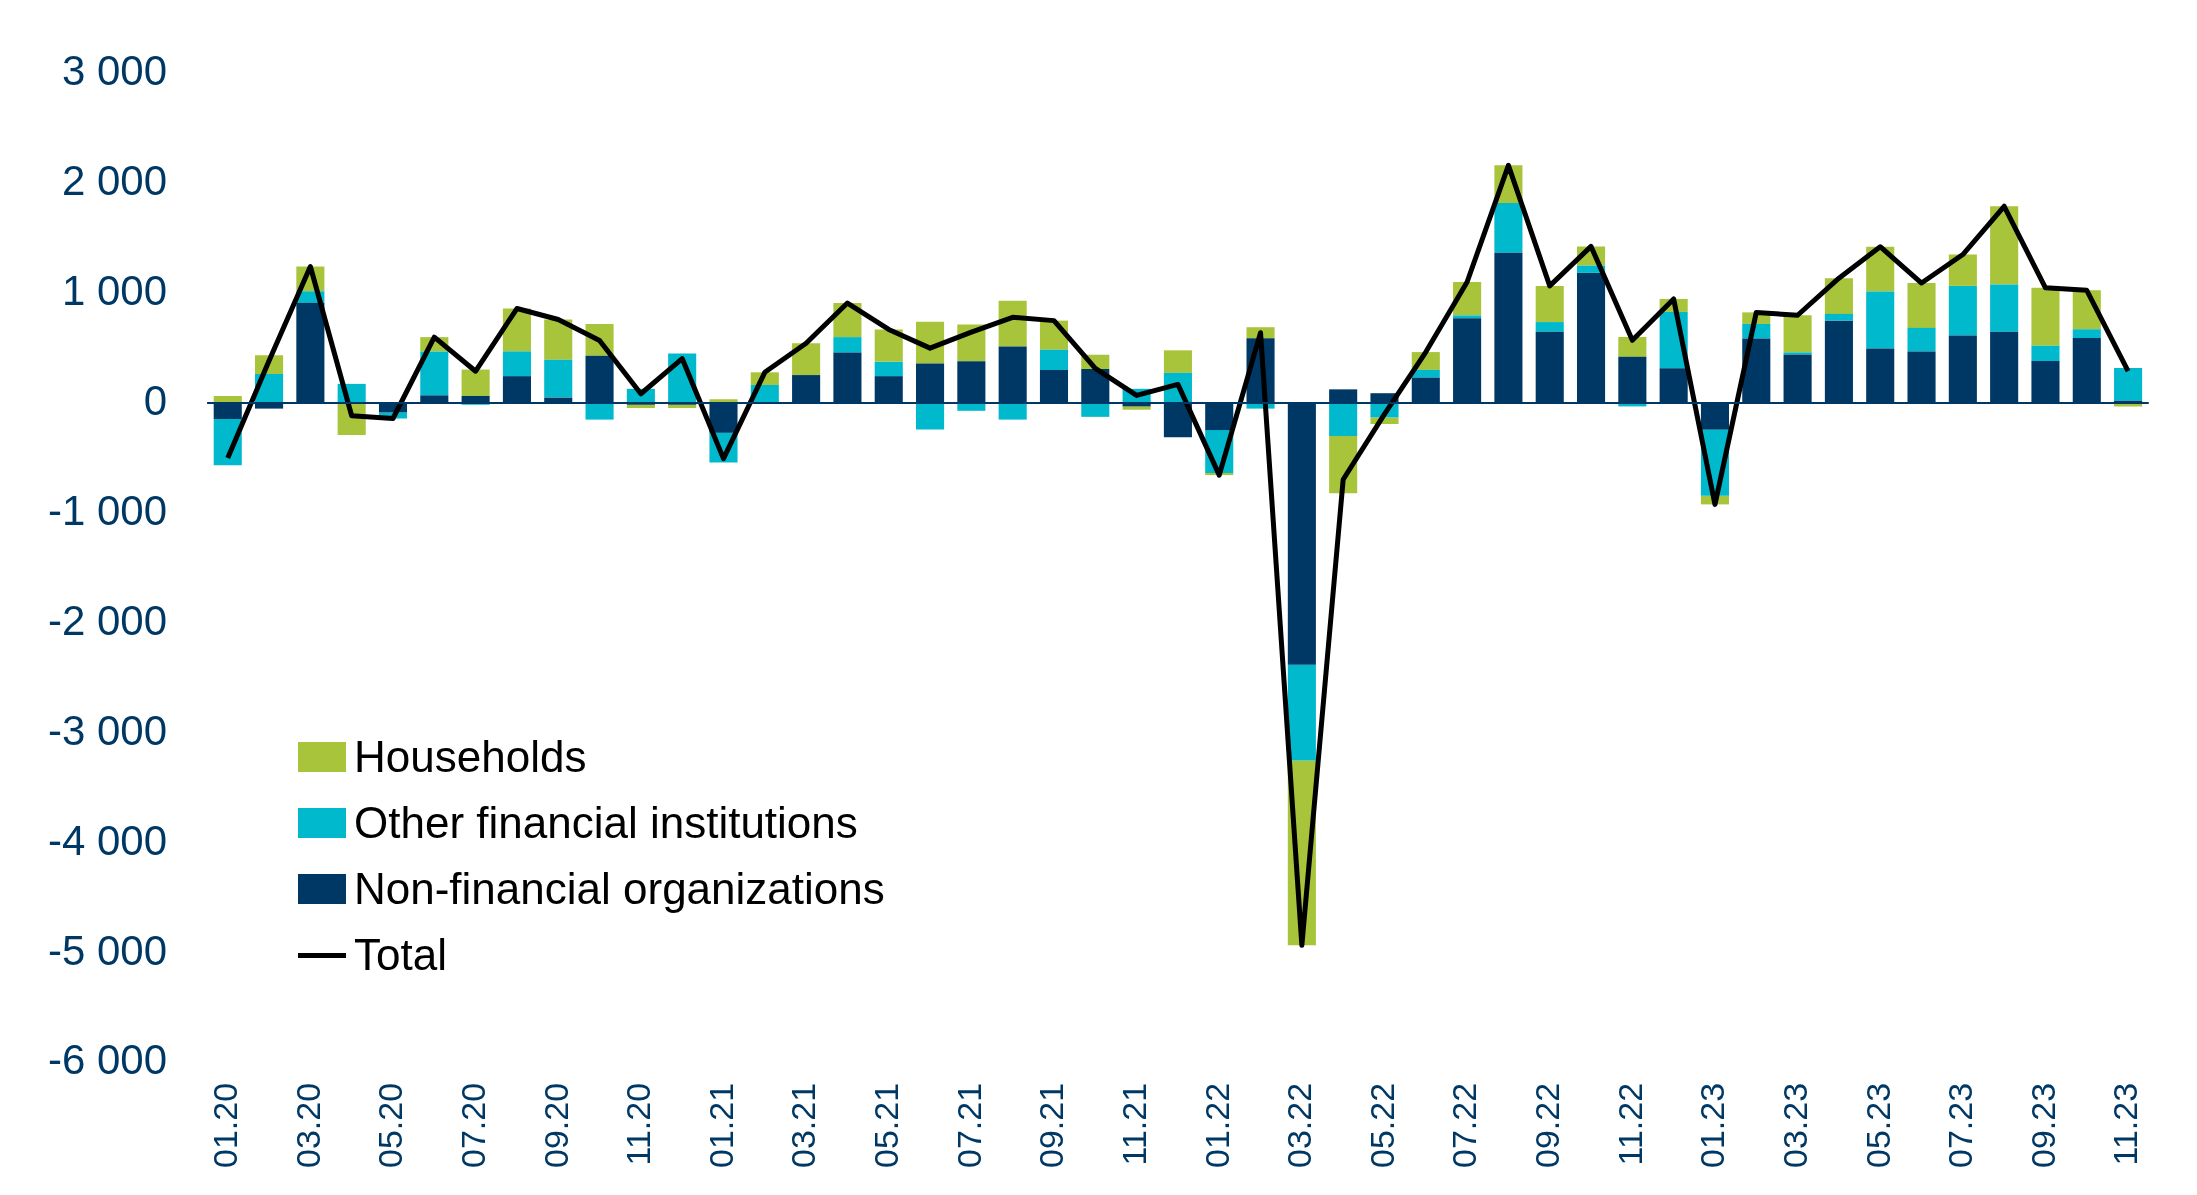 Image resolution: width=2197 pixels, height=1195 pixels. What do you see at coordinates (720, 1125) in the screenshot?
I see `x-tick-label: 01.21` at bounding box center [720, 1125].